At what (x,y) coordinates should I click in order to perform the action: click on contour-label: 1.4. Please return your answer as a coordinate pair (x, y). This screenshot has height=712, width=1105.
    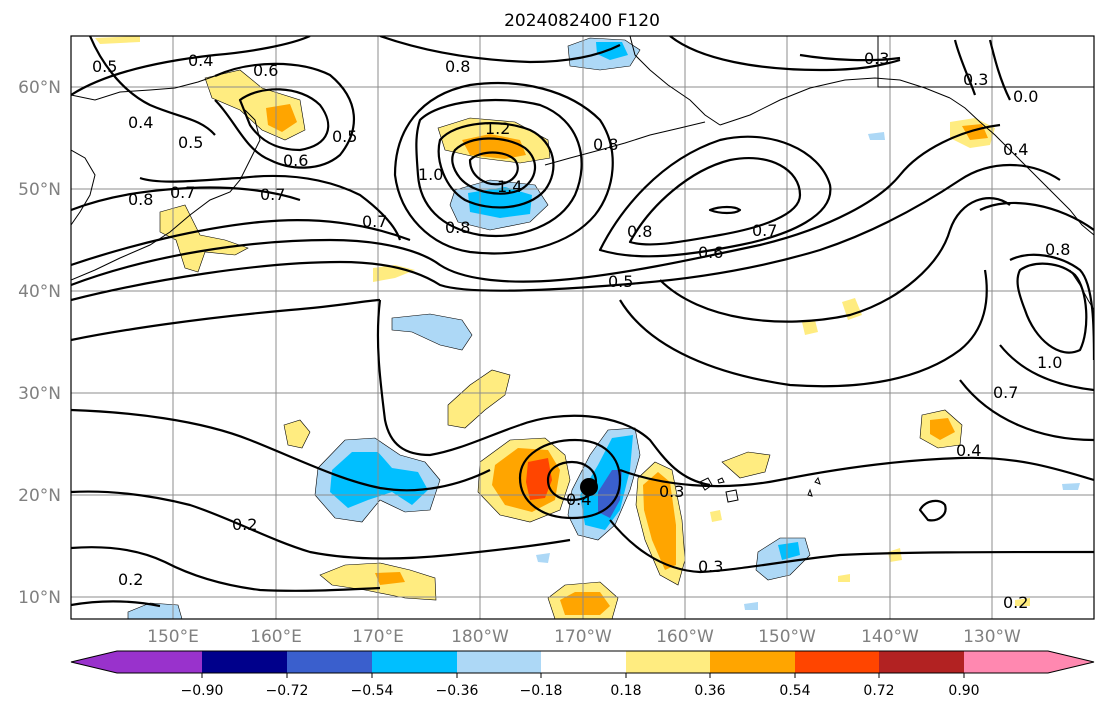
    Looking at the image, I should click on (509, 186).